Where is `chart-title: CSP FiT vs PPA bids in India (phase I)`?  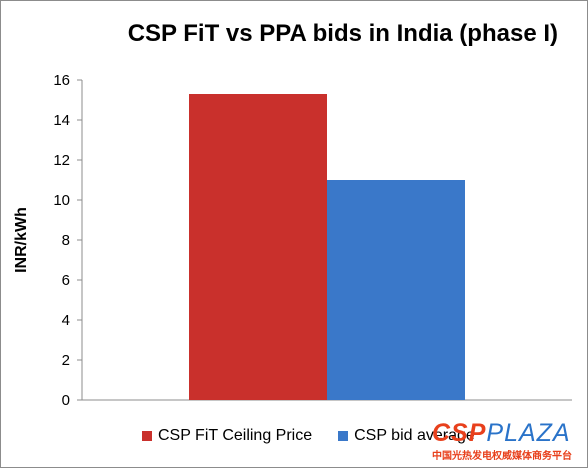 chart-title: CSP FiT vs PPA bids in India (phase I) is located at coordinates (342, 33).